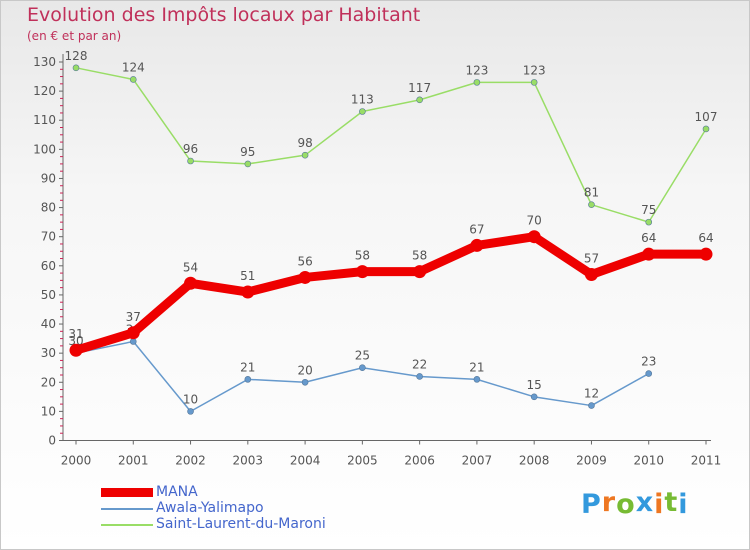  I want to click on x-tick-label: 2000, so click(76, 461).